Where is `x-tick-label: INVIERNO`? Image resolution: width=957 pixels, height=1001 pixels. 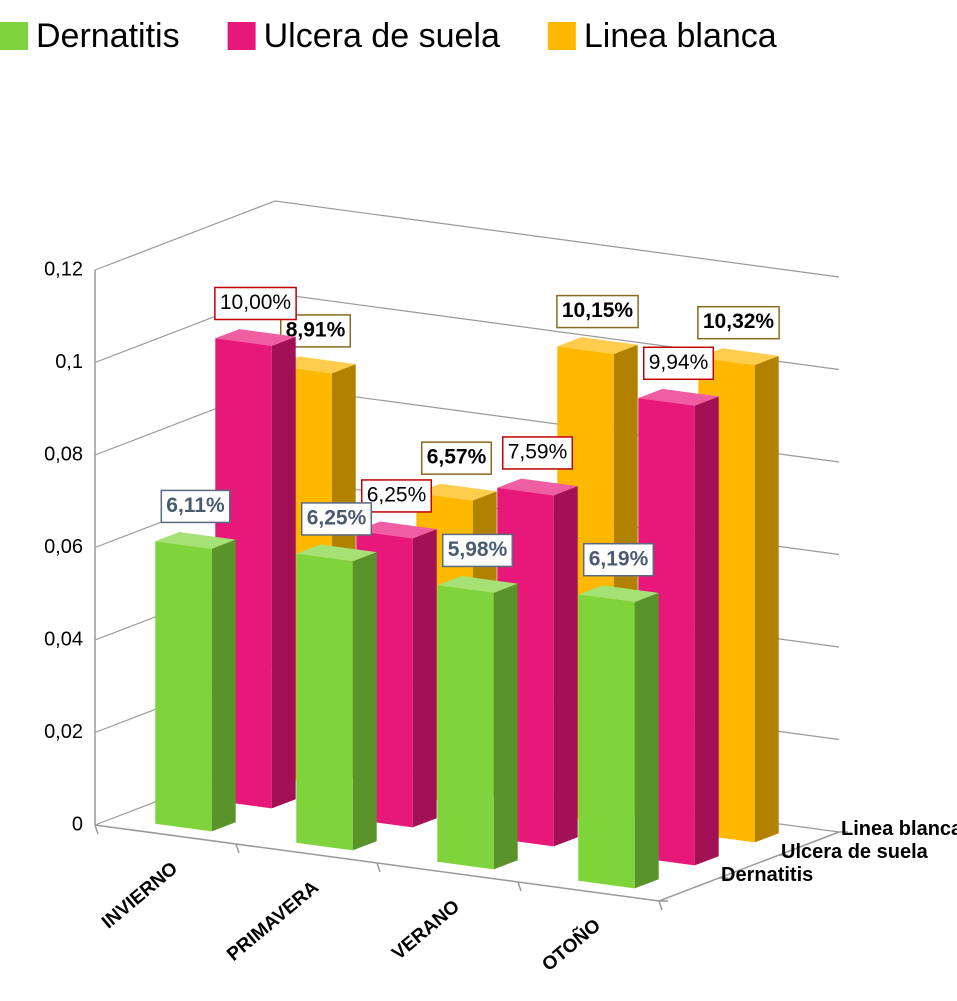
x-tick-label: INVIERNO is located at coordinates (140, 895).